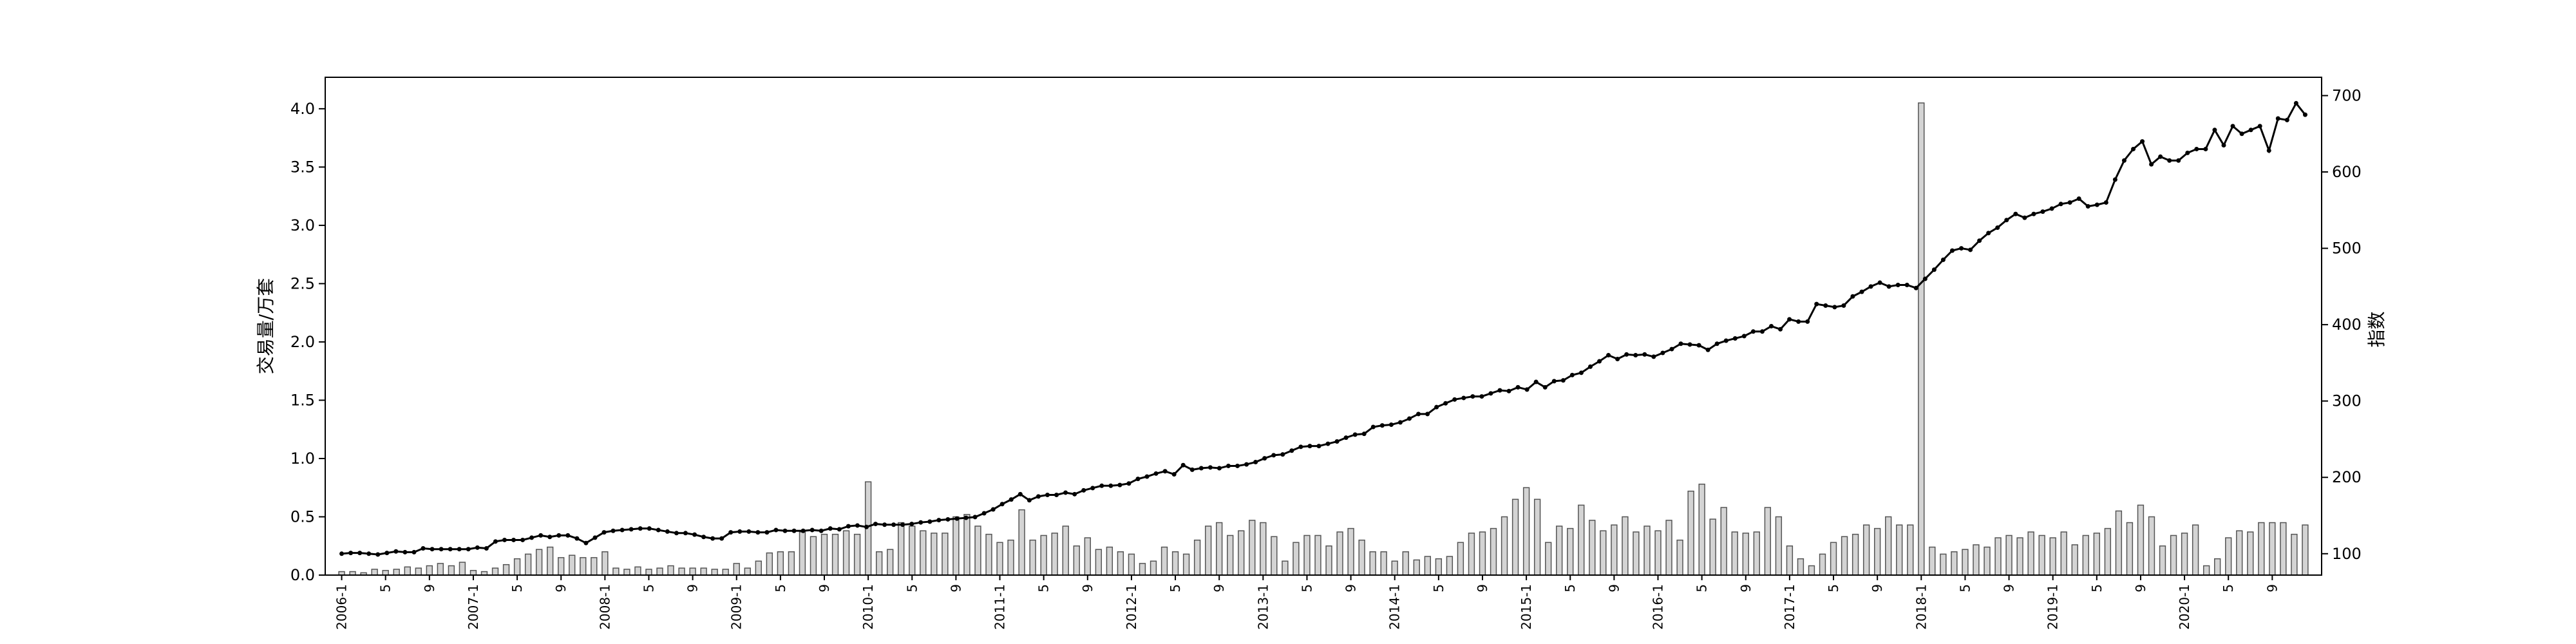 The height and width of the screenshot is (644, 2576). Describe the element at coordinates (2053, 607) in the screenshot. I see `x-tick-label: 2019-1` at that location.